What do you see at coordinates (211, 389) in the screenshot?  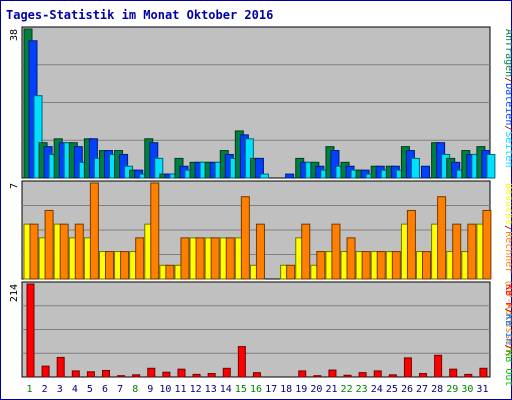 I see `x-tick-day-13: 13` at bounding box center [211, 389].